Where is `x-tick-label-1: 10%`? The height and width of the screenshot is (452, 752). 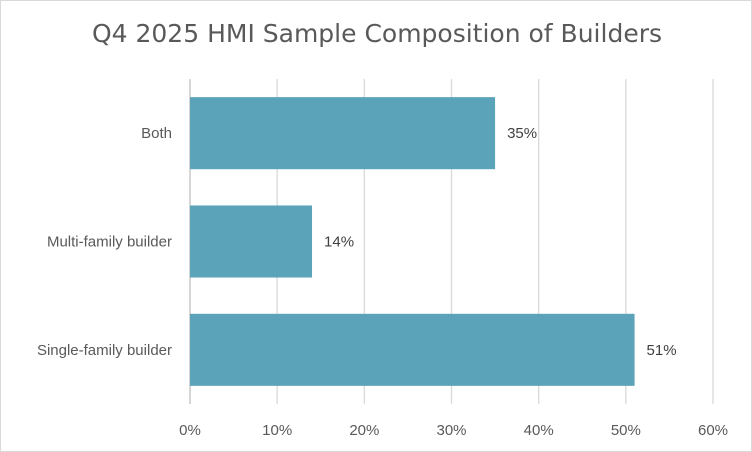
x-tick-label-1: 10% is located at coordinates (277, 430).